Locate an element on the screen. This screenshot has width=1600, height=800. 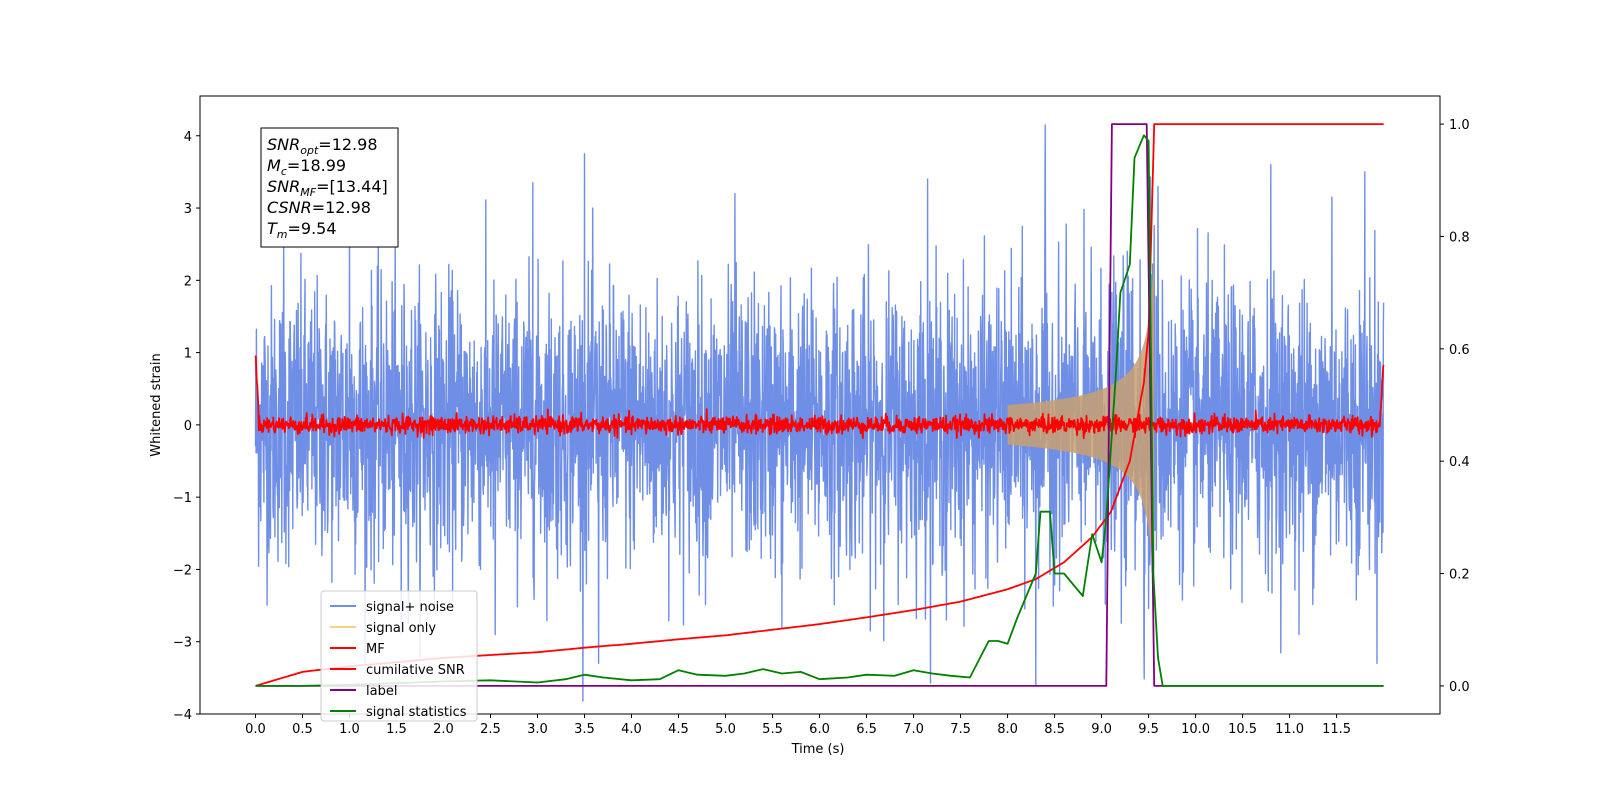
x-tick-label: 10.0 is located at coordinates (1195, 729).